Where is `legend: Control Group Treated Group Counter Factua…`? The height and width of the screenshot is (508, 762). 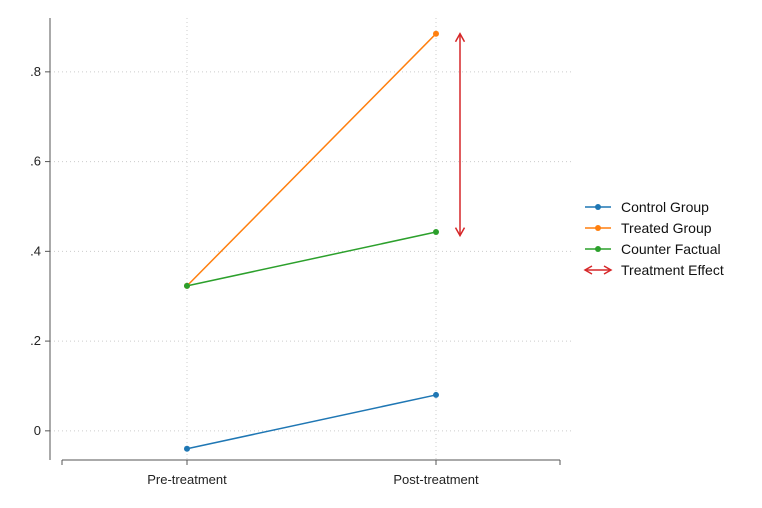 legend: Control Group Treated Group Counter Factua… is located at coordinates (653, 238).